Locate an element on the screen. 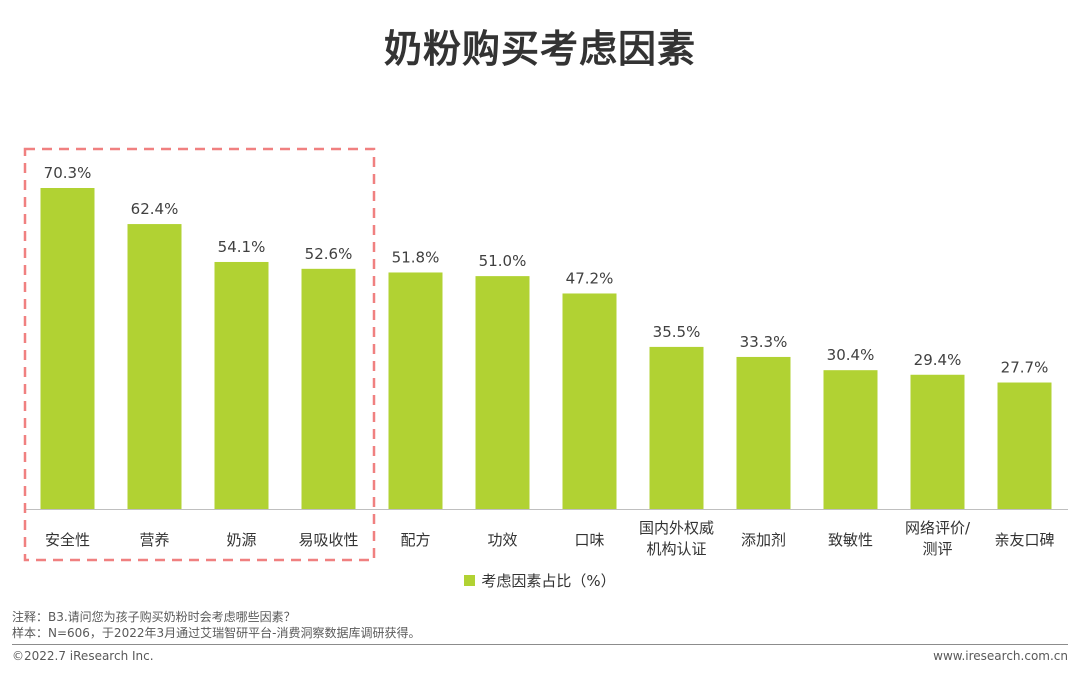  copyright: ©2022.7 iResearch Inc. is located at coordinates (83, 656).